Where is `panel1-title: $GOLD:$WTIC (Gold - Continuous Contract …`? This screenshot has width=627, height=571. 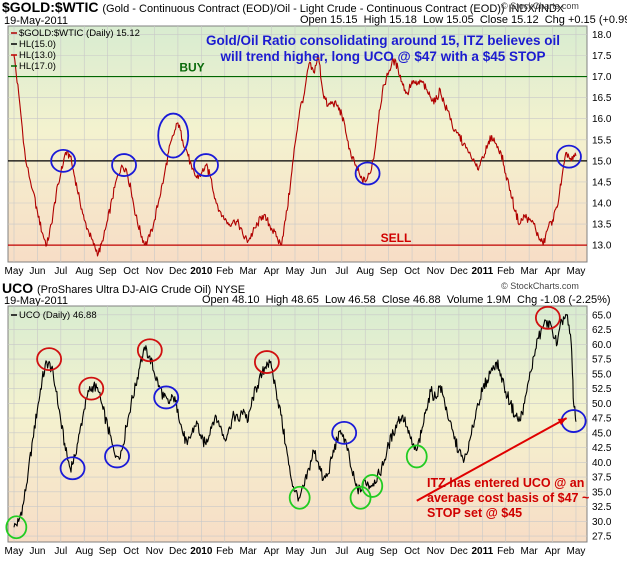 panel1-title: $GOLD:$WTIC (Gold - Continuous Contract … is located at coordinates (283, 7).